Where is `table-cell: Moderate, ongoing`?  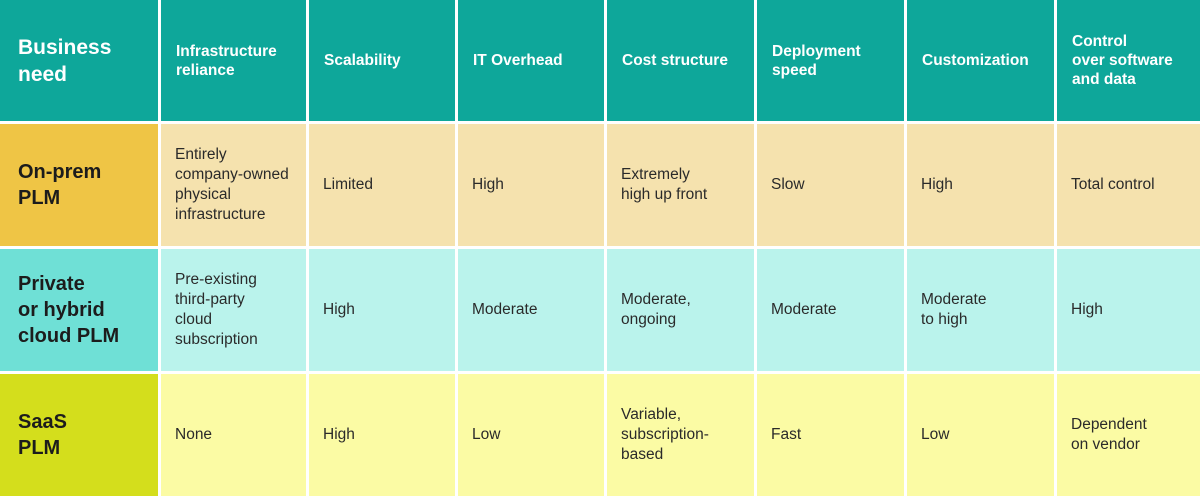 table-cell: Moderate, ongoing is located at coordinates (680, 310).